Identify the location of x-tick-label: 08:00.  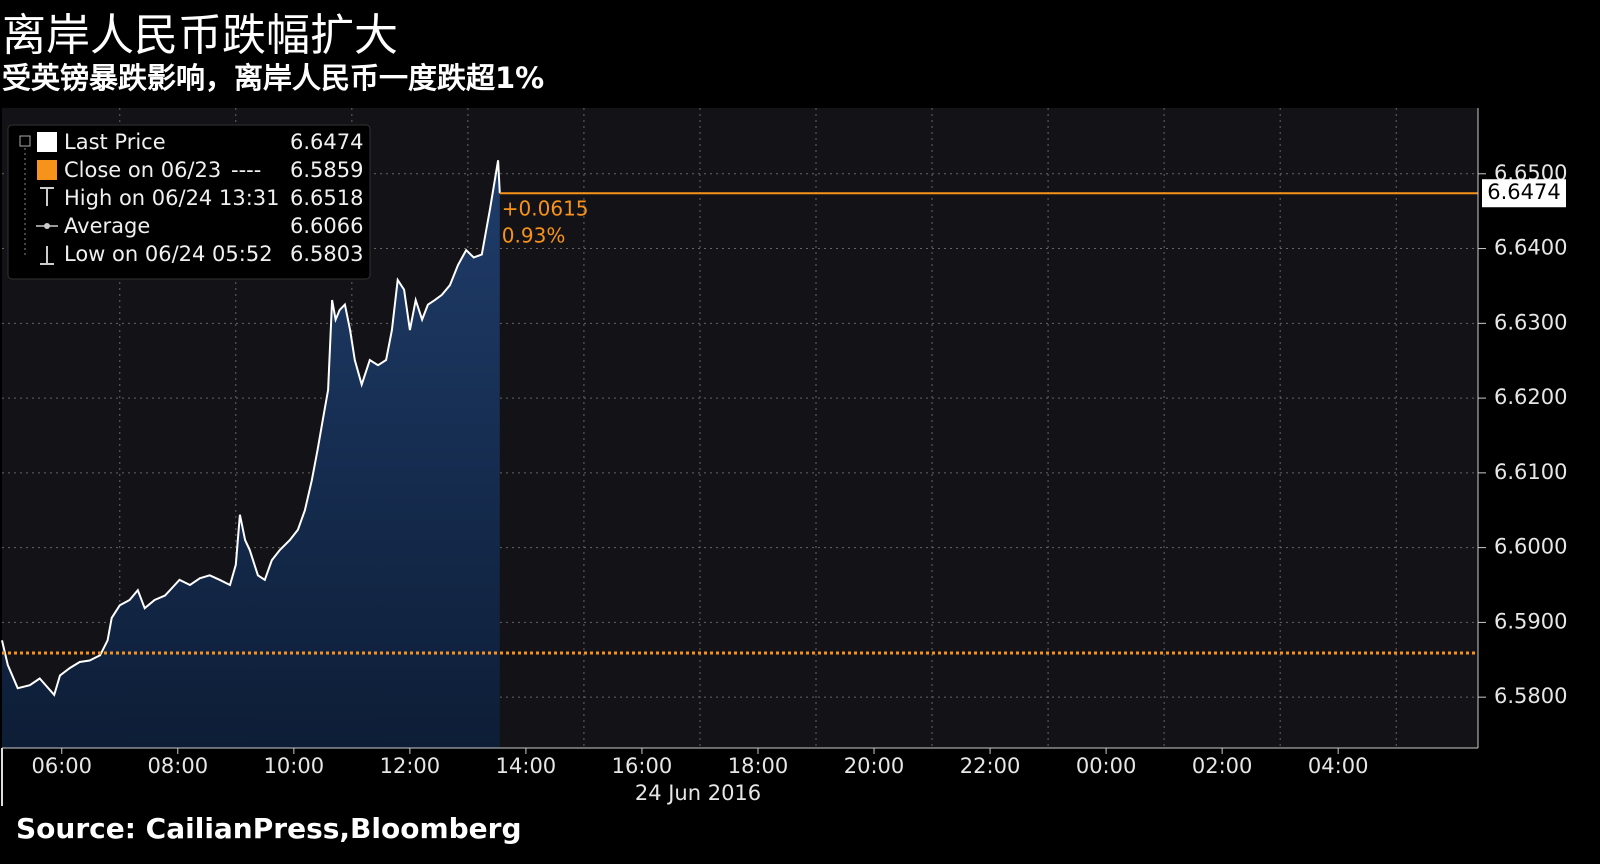
(178, 766).